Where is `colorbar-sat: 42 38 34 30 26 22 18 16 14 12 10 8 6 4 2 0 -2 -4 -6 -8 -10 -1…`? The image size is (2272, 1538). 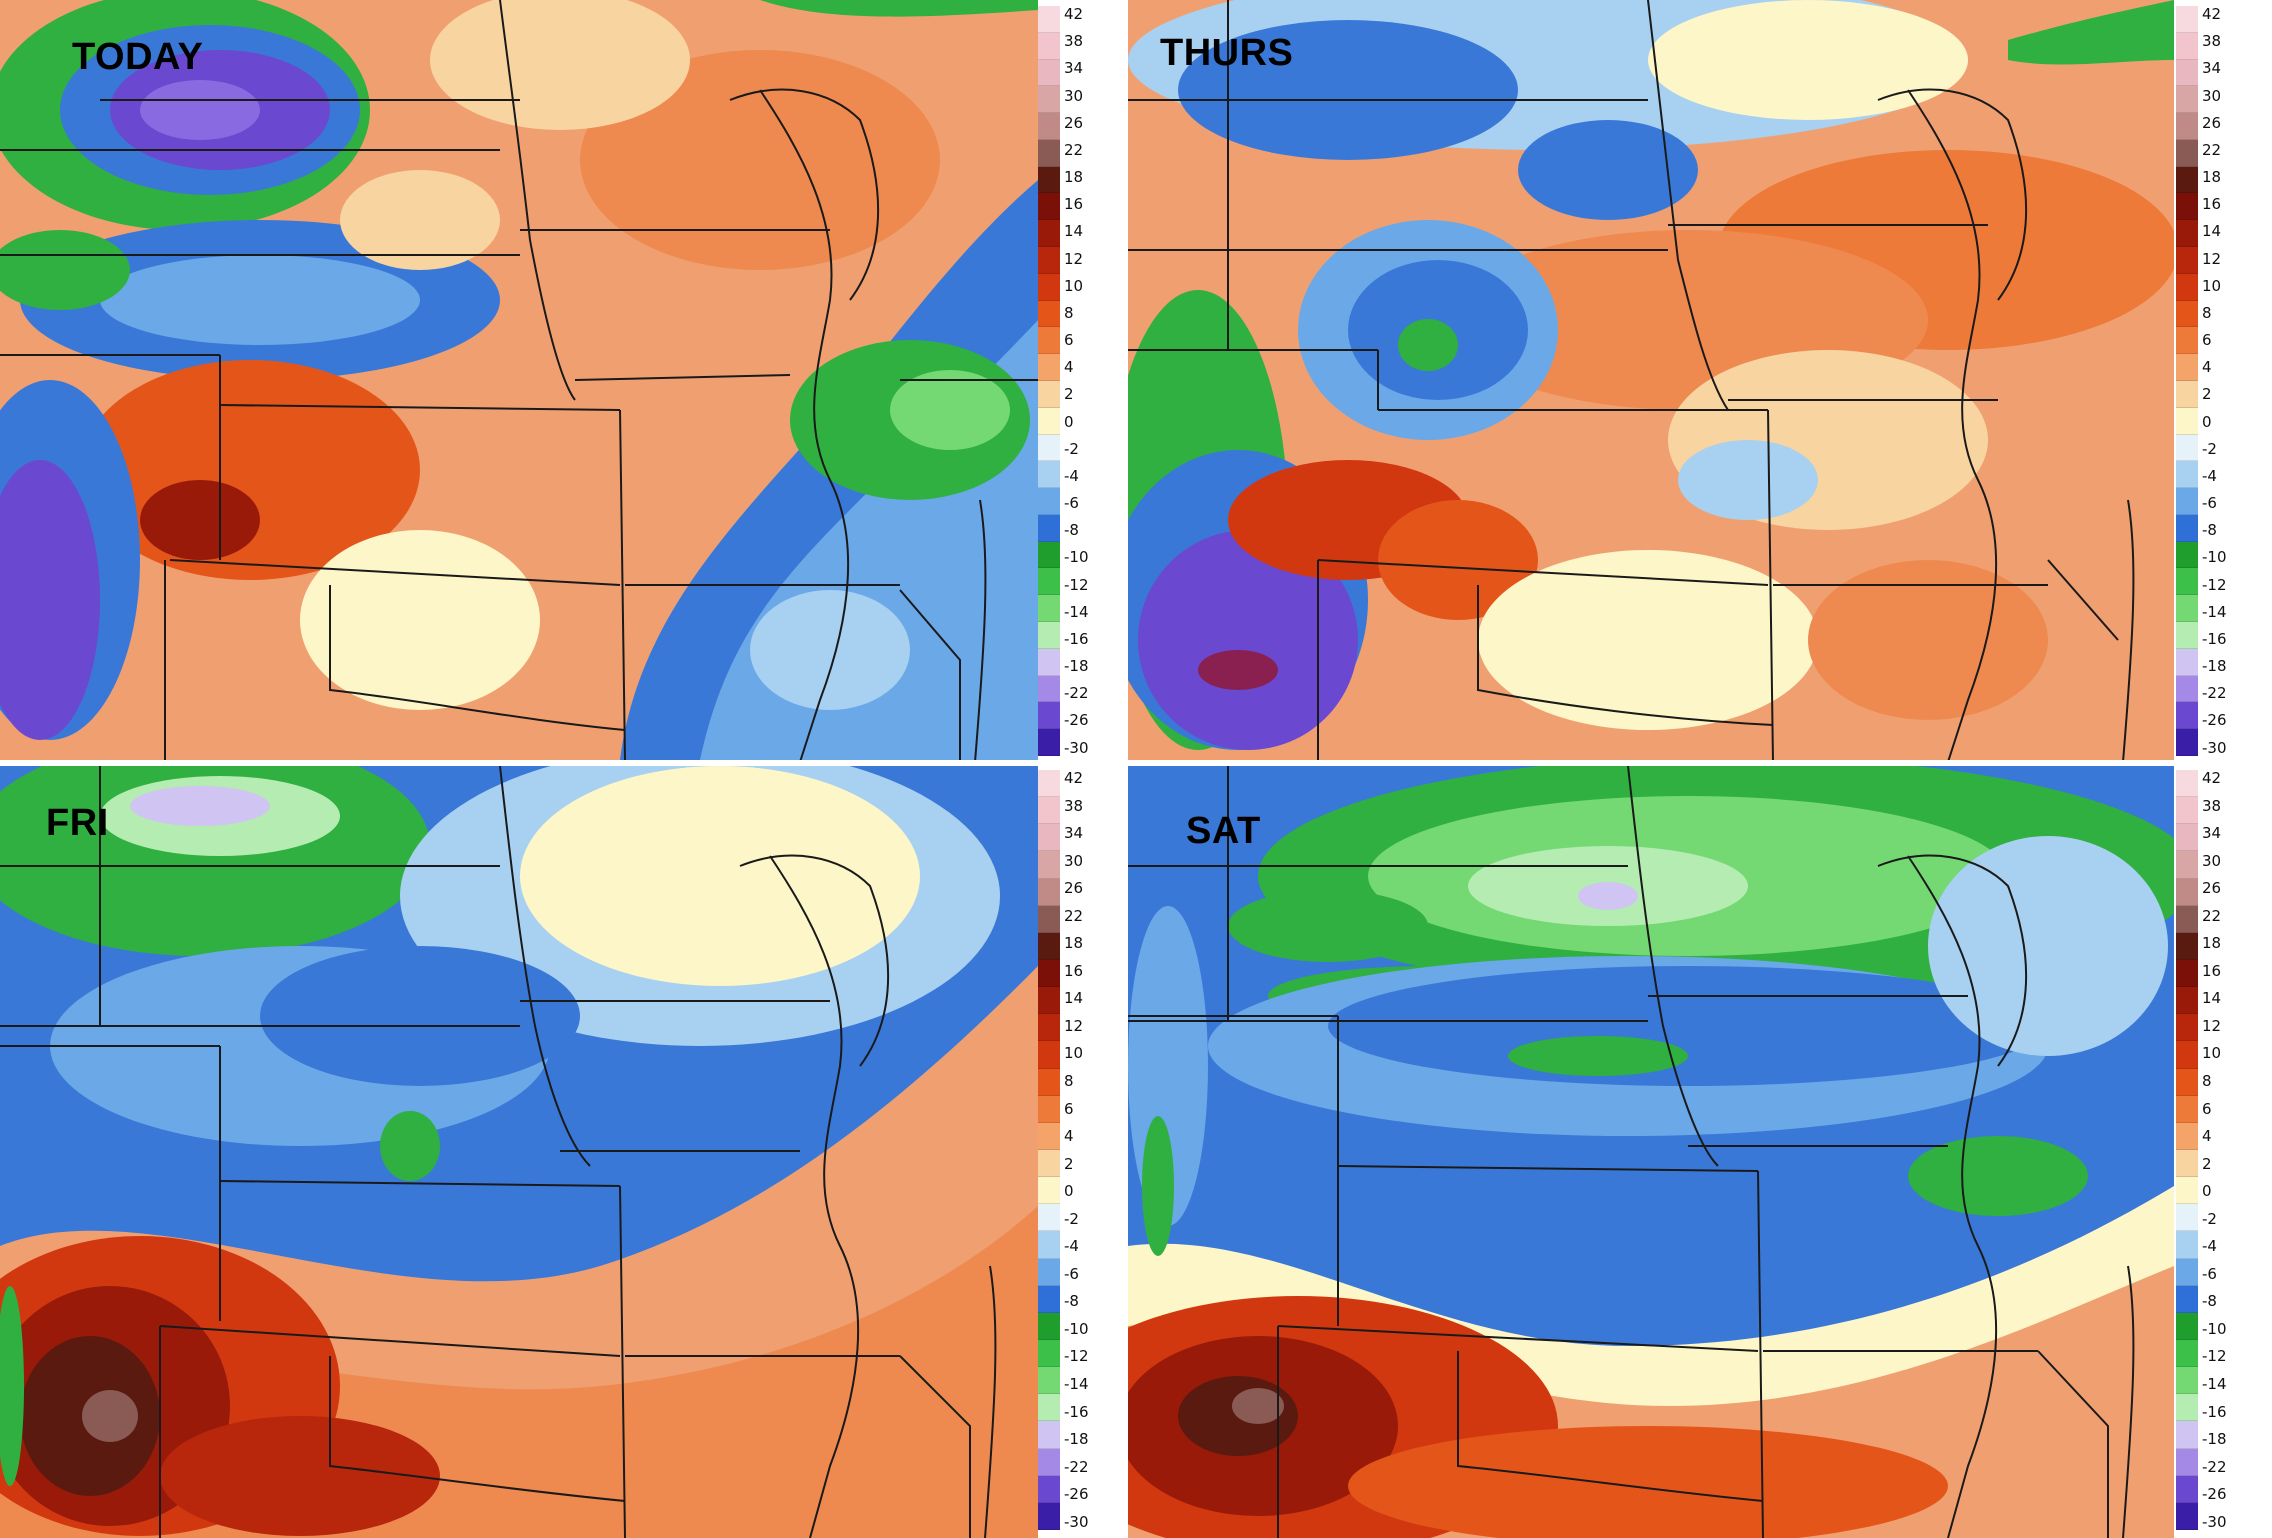
colorbar-sat: 42 38 34 30 26 22 18 16 14 12 10 8 6 4 2 0 -2 -4 -6 -8 -10 -1… is located at coordinates (2211, 1150).